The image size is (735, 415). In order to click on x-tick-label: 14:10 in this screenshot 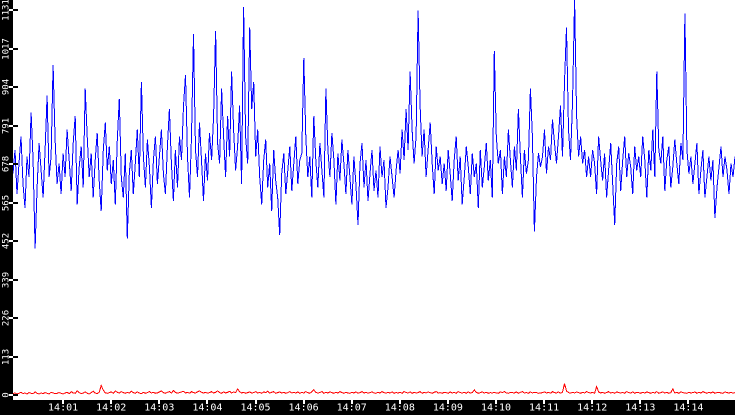, I will do `click(496, 408)`.